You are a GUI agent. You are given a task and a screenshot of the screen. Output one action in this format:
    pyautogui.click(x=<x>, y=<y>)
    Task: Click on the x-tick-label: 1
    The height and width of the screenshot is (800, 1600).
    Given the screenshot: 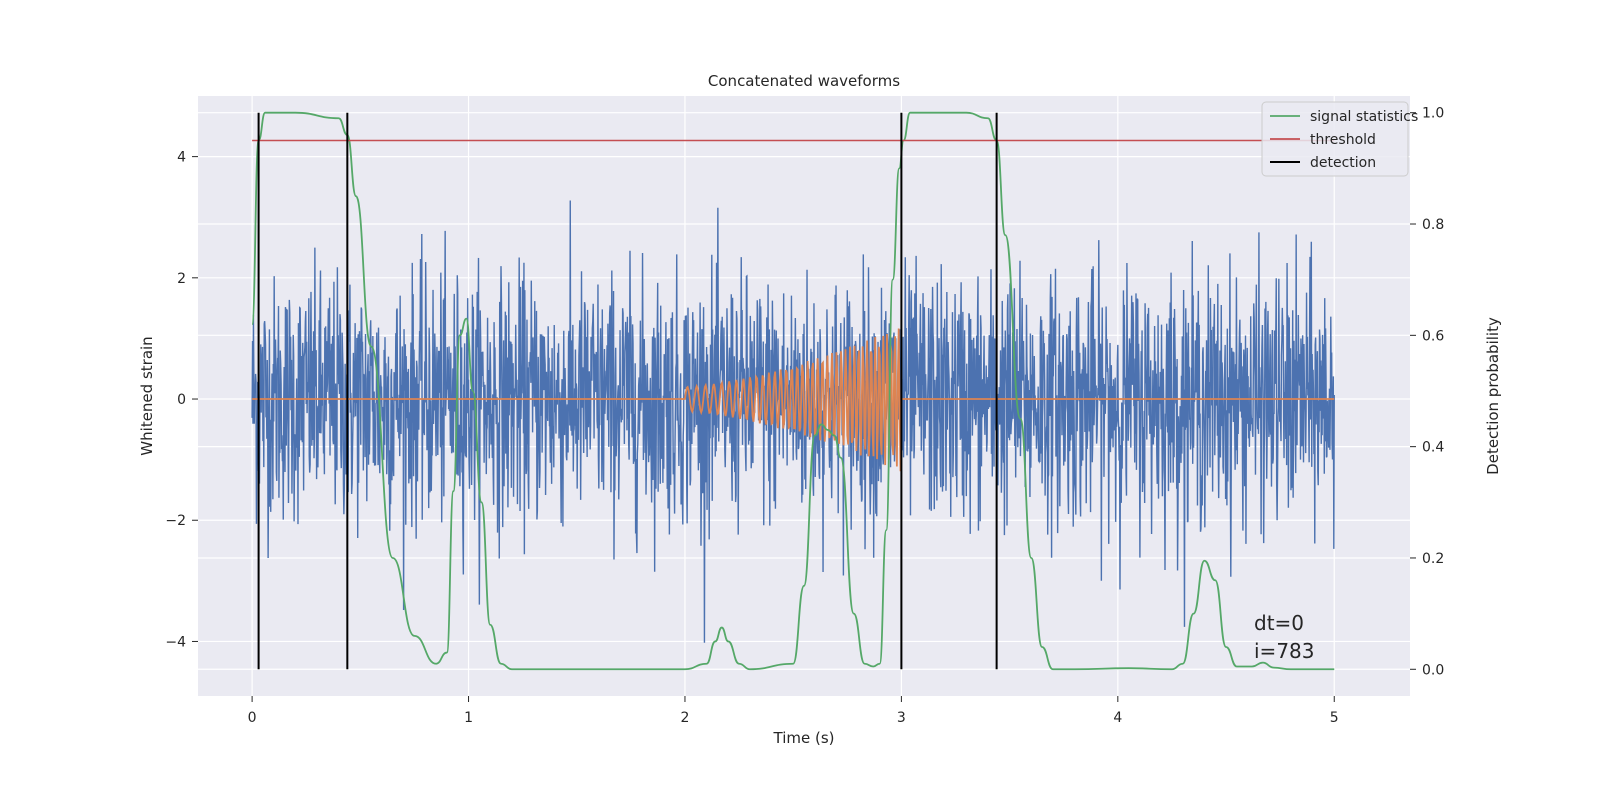 What is the action you would take?
    pyautogui.click(x=468, y=718)
    